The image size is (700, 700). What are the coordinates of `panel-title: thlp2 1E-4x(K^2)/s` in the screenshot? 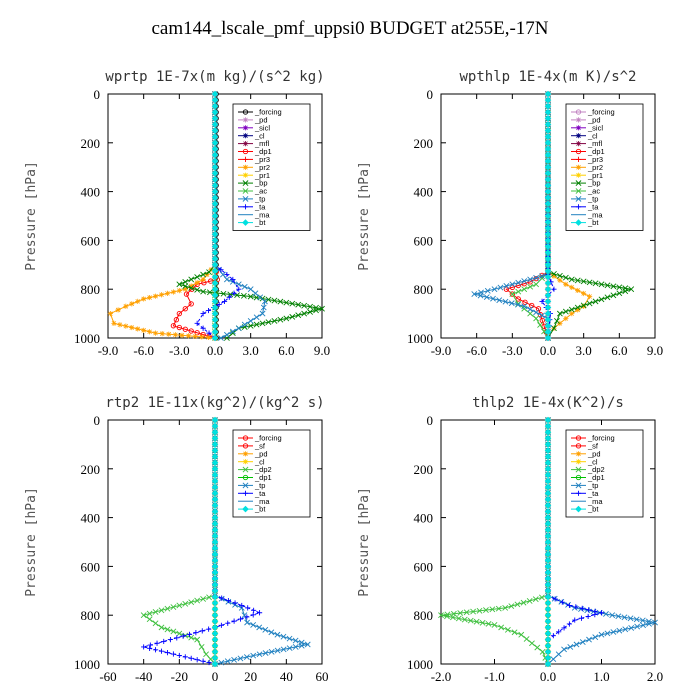 It's located at (548, 403).